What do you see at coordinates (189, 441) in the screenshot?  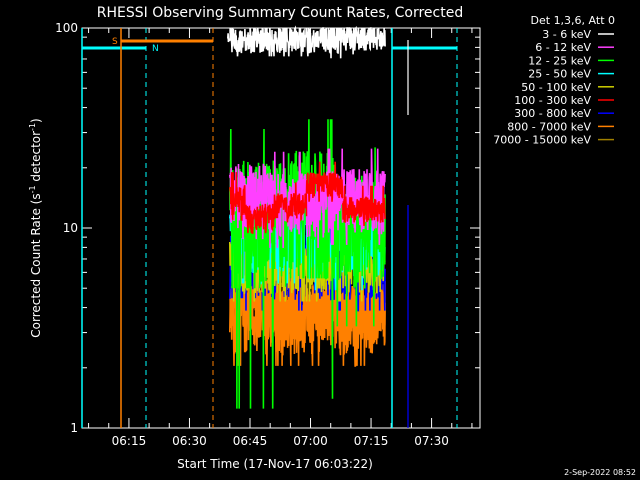 I see `x-tick-label: 06:30` at bounding box center [189, 441].